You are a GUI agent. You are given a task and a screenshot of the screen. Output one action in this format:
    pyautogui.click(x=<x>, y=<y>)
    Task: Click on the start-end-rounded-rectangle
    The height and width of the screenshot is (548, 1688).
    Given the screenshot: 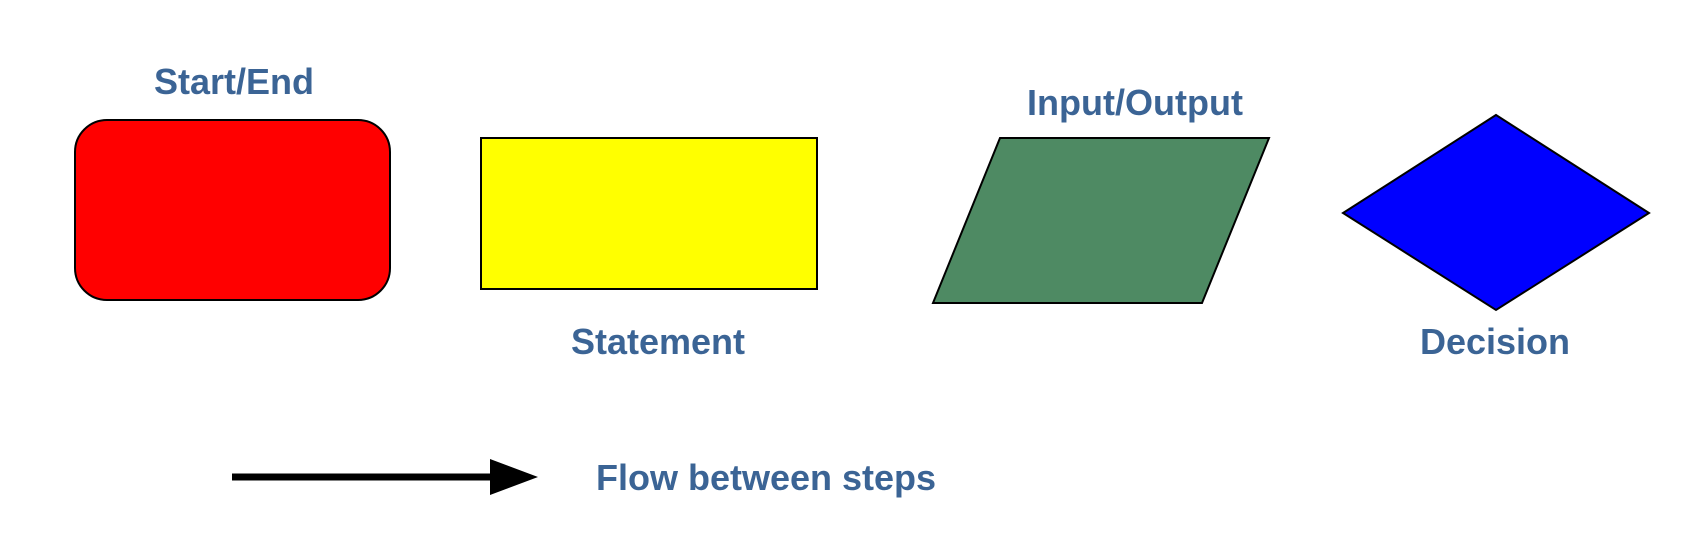 What is the action you would take?
    pyautogui.click(x=232, y=210)
    